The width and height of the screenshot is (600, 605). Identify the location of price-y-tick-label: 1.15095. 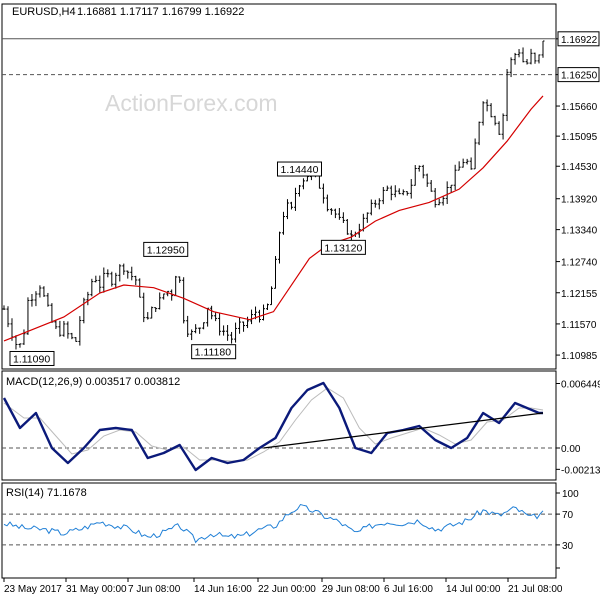
(579, 137).